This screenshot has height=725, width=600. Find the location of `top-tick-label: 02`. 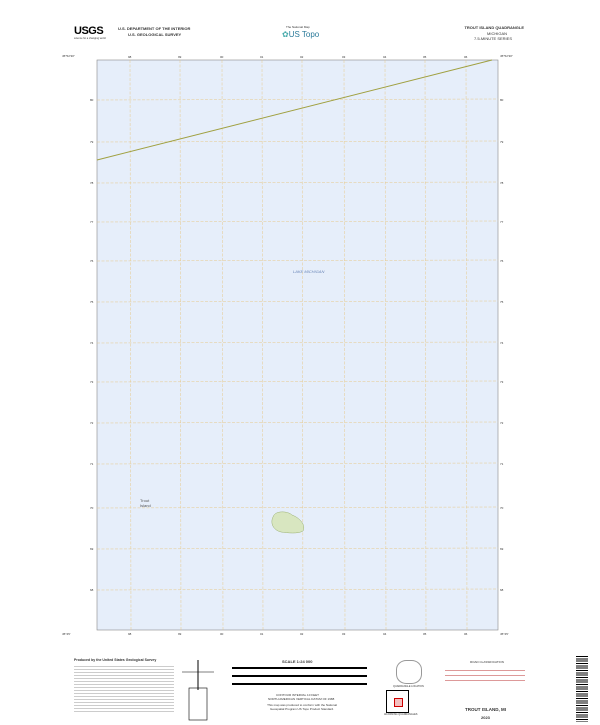

top-tick-label: 02 is located at coordinates (302, 57).